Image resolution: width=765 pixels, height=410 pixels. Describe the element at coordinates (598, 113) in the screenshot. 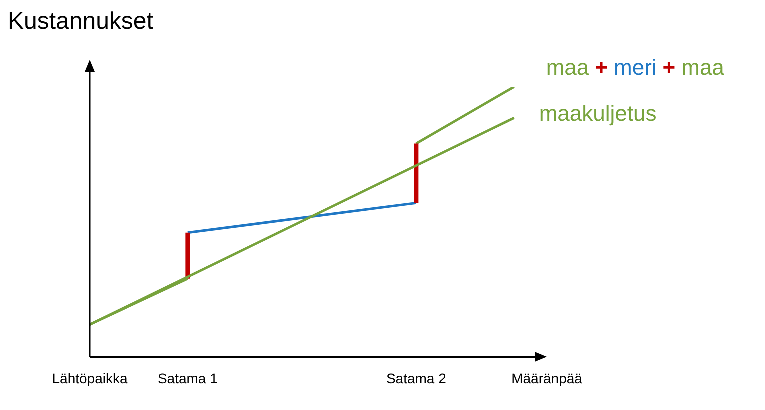

I see `series-label: maakuljetus` at that location.